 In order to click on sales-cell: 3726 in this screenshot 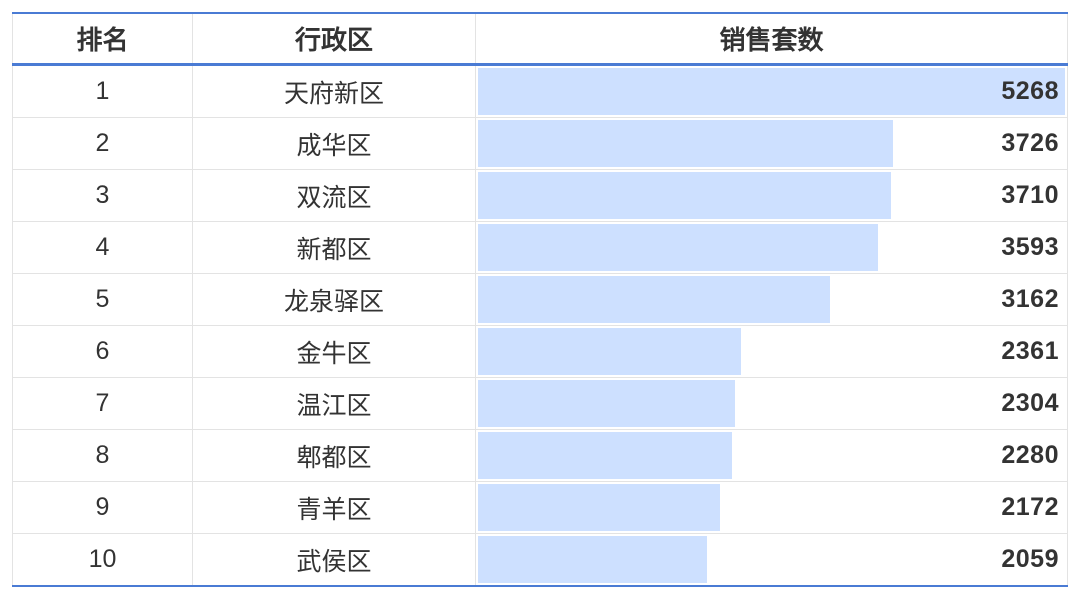, I will do `click(772, 143)`.